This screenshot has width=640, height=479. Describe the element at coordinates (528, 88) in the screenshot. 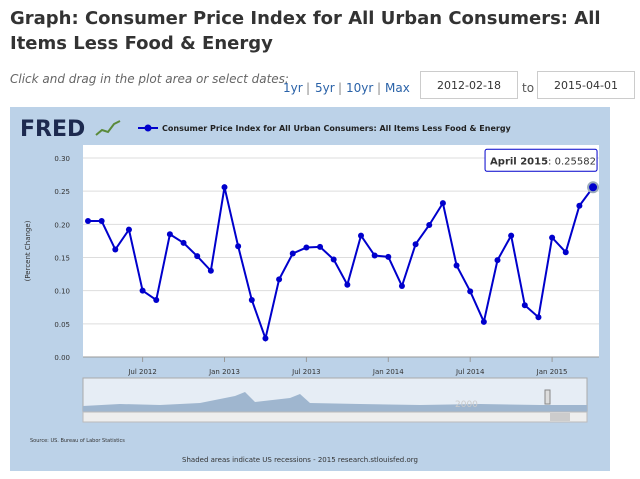

I see `to-label: to` at that location.